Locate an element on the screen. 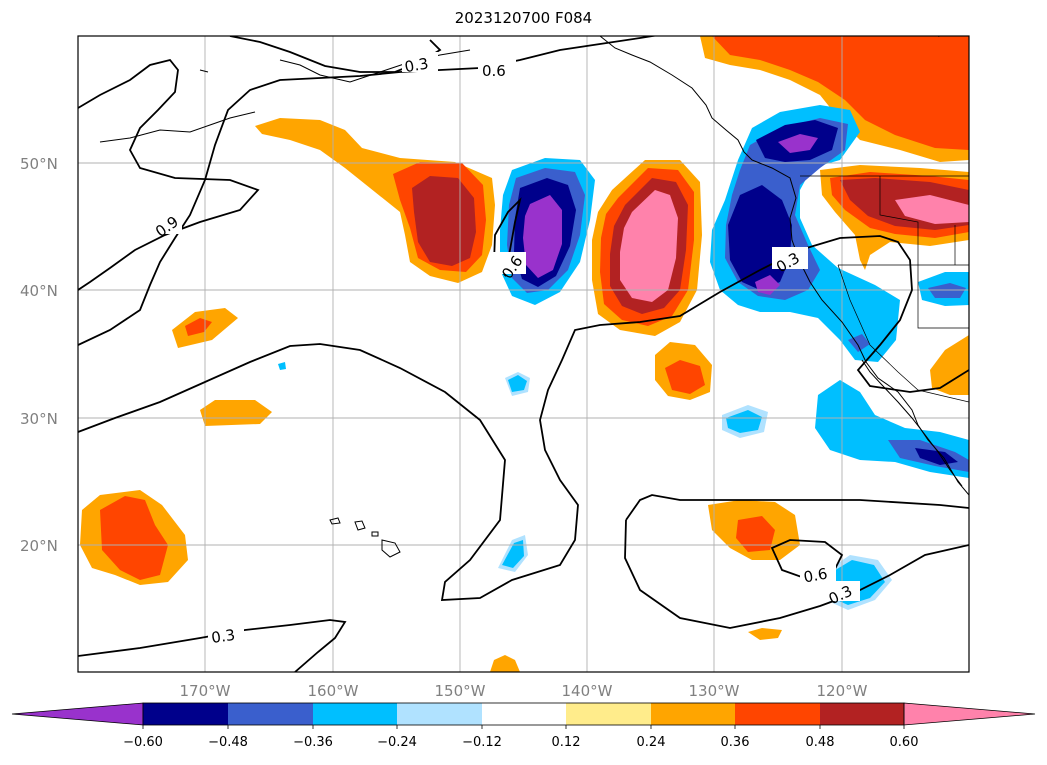  colorbar-tick-label: −0.48 is located at coordinates (228, 742).